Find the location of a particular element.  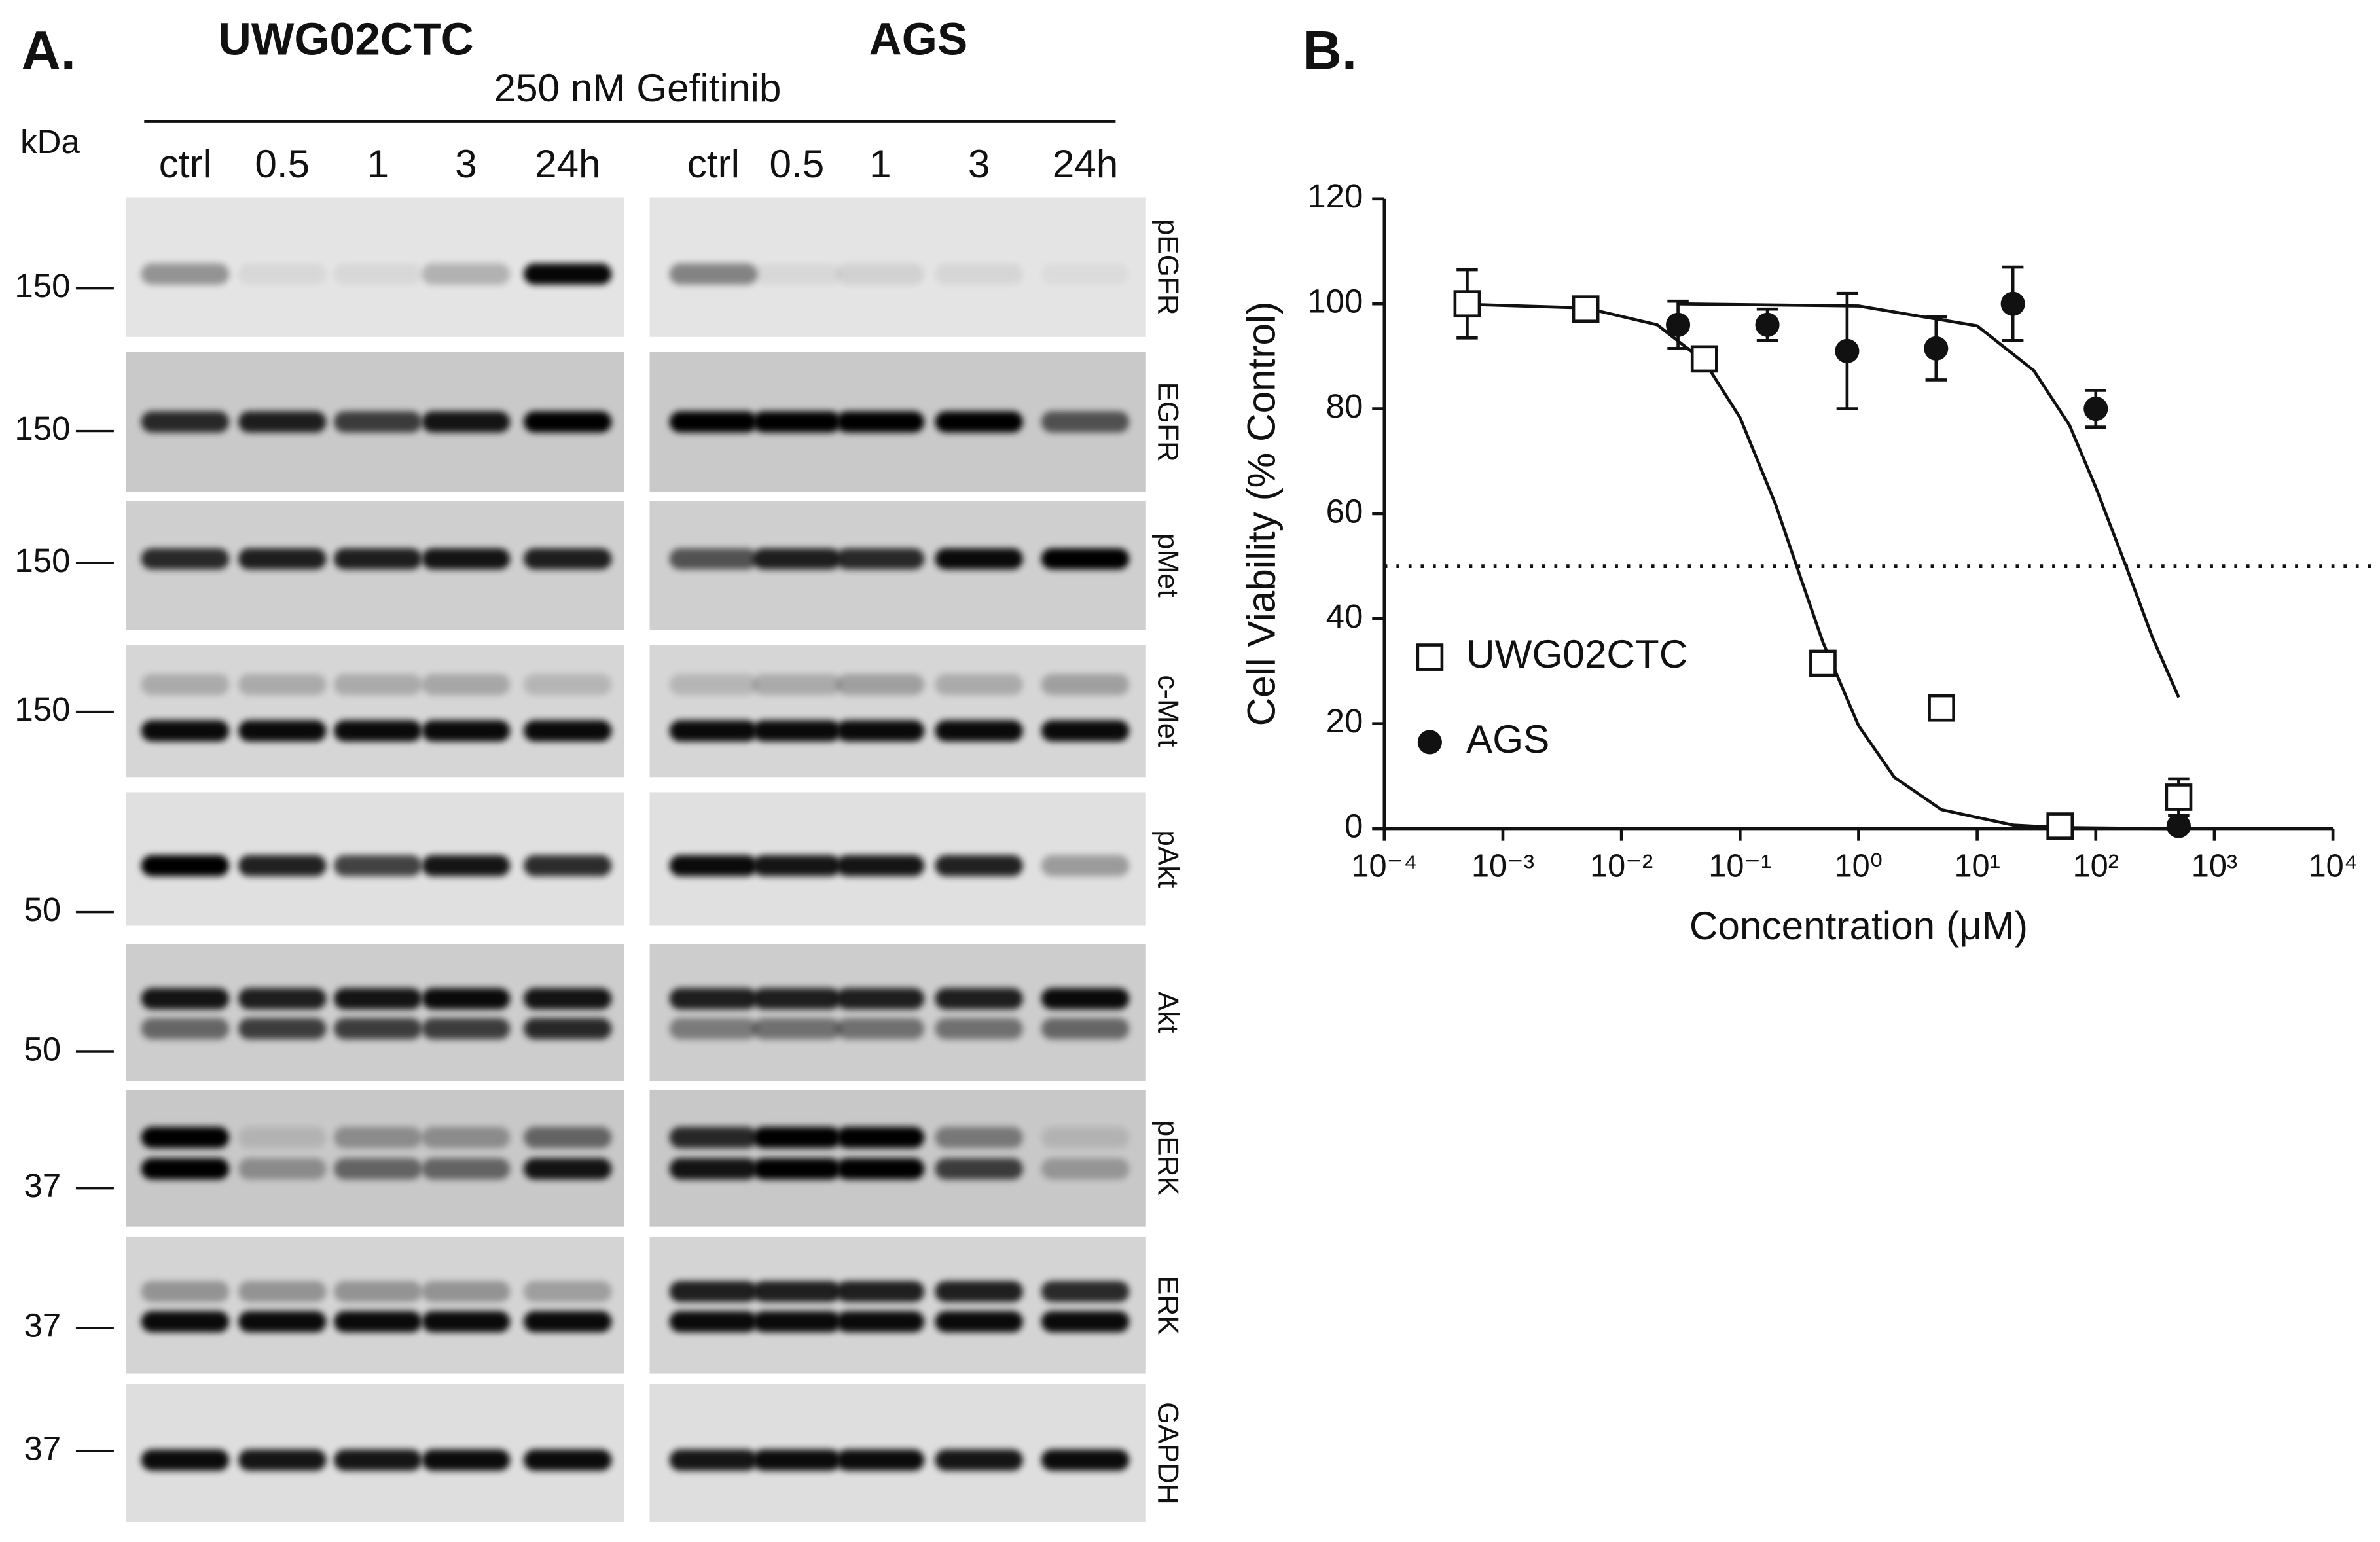

protein-label: pERK is located at coordinates (1167, 1158).